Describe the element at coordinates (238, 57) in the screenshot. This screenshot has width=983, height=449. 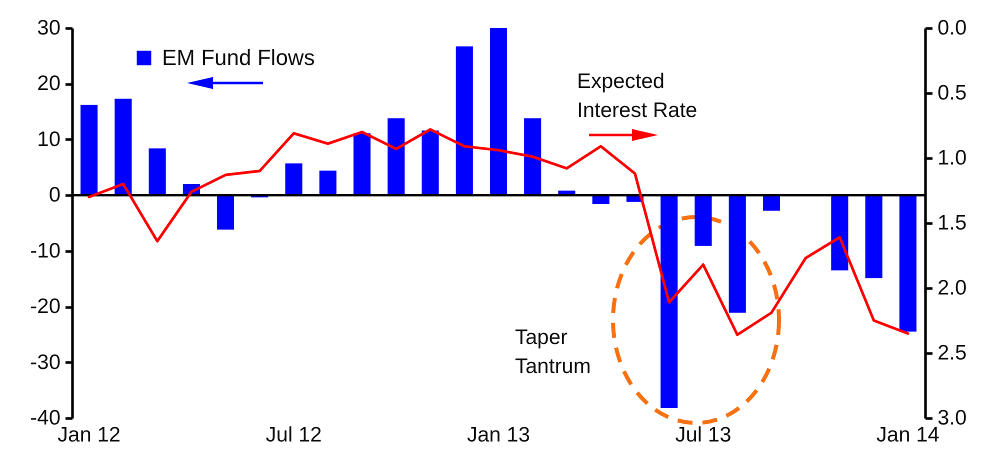
I see `legend-label: EM Fund Flows` at that location.